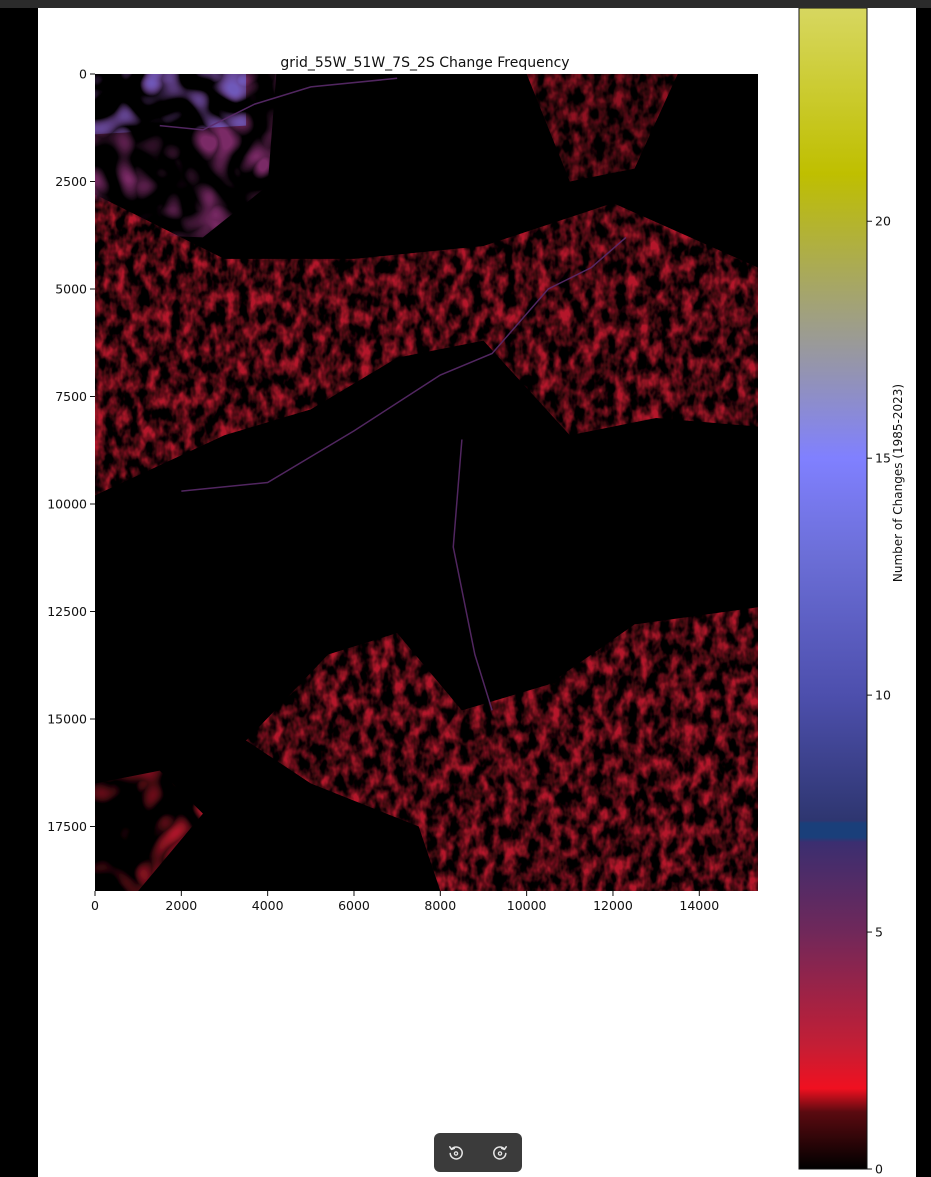 This screenshot has height=1177, width=931. What do you see at coordinates (71, 289) in the screenshot?
I see `y-tick-label: 5000` at bounding box center [71, 289].